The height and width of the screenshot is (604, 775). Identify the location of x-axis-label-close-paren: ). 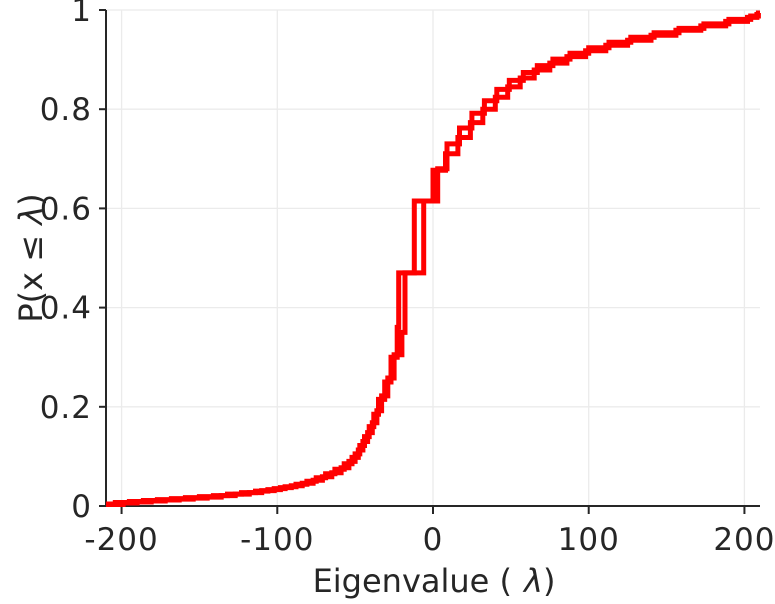
(549, 581).